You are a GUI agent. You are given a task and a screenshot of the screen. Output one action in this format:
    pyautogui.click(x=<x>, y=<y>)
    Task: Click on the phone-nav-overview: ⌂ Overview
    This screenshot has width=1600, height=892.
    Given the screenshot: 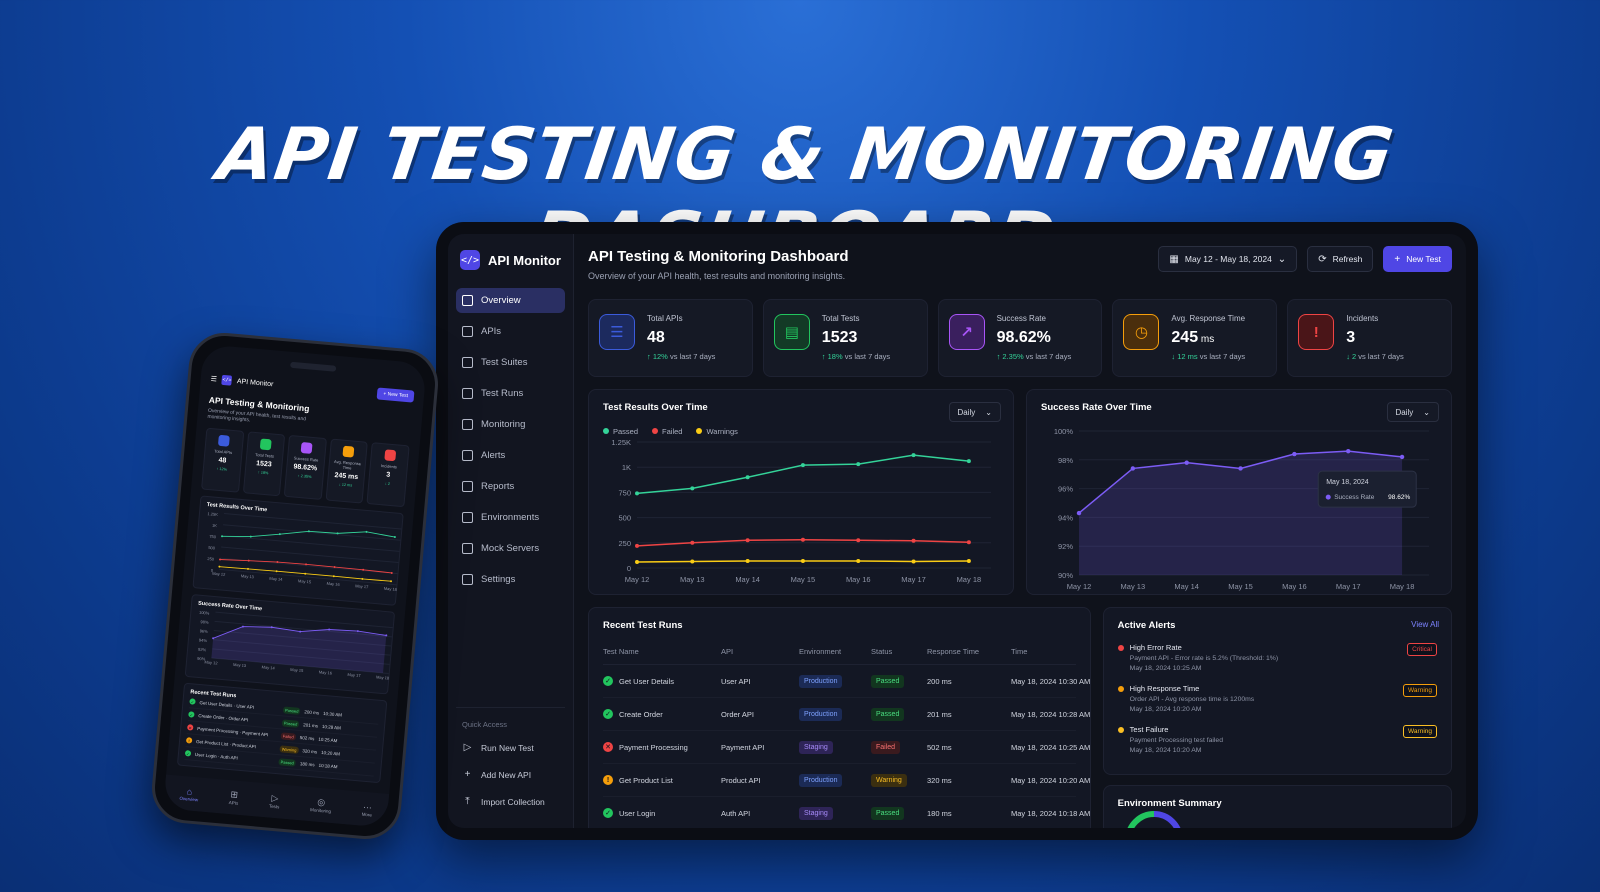 What is the action you would take?
    pyautogui.click(x=189, y=793)
    